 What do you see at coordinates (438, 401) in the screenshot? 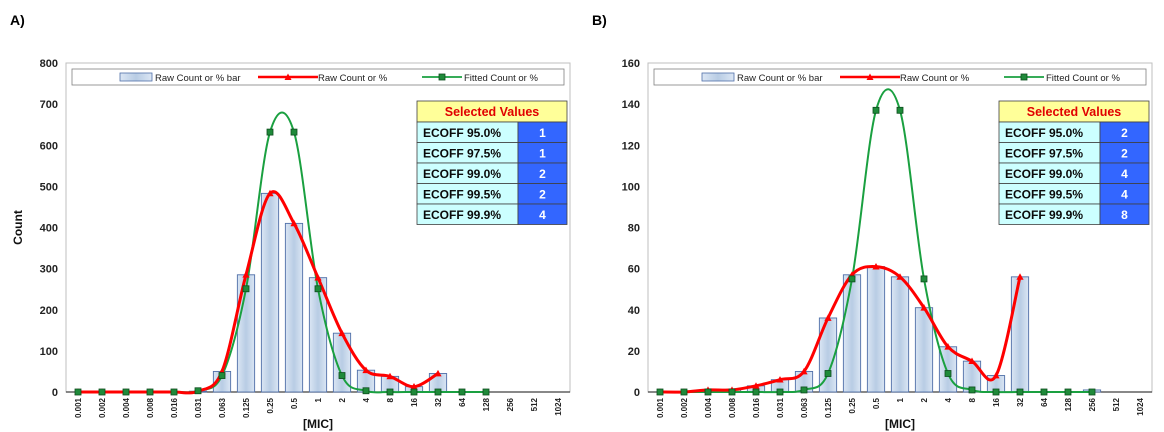
I see `x-tick-label: 32` at bounding box center [438, 401].